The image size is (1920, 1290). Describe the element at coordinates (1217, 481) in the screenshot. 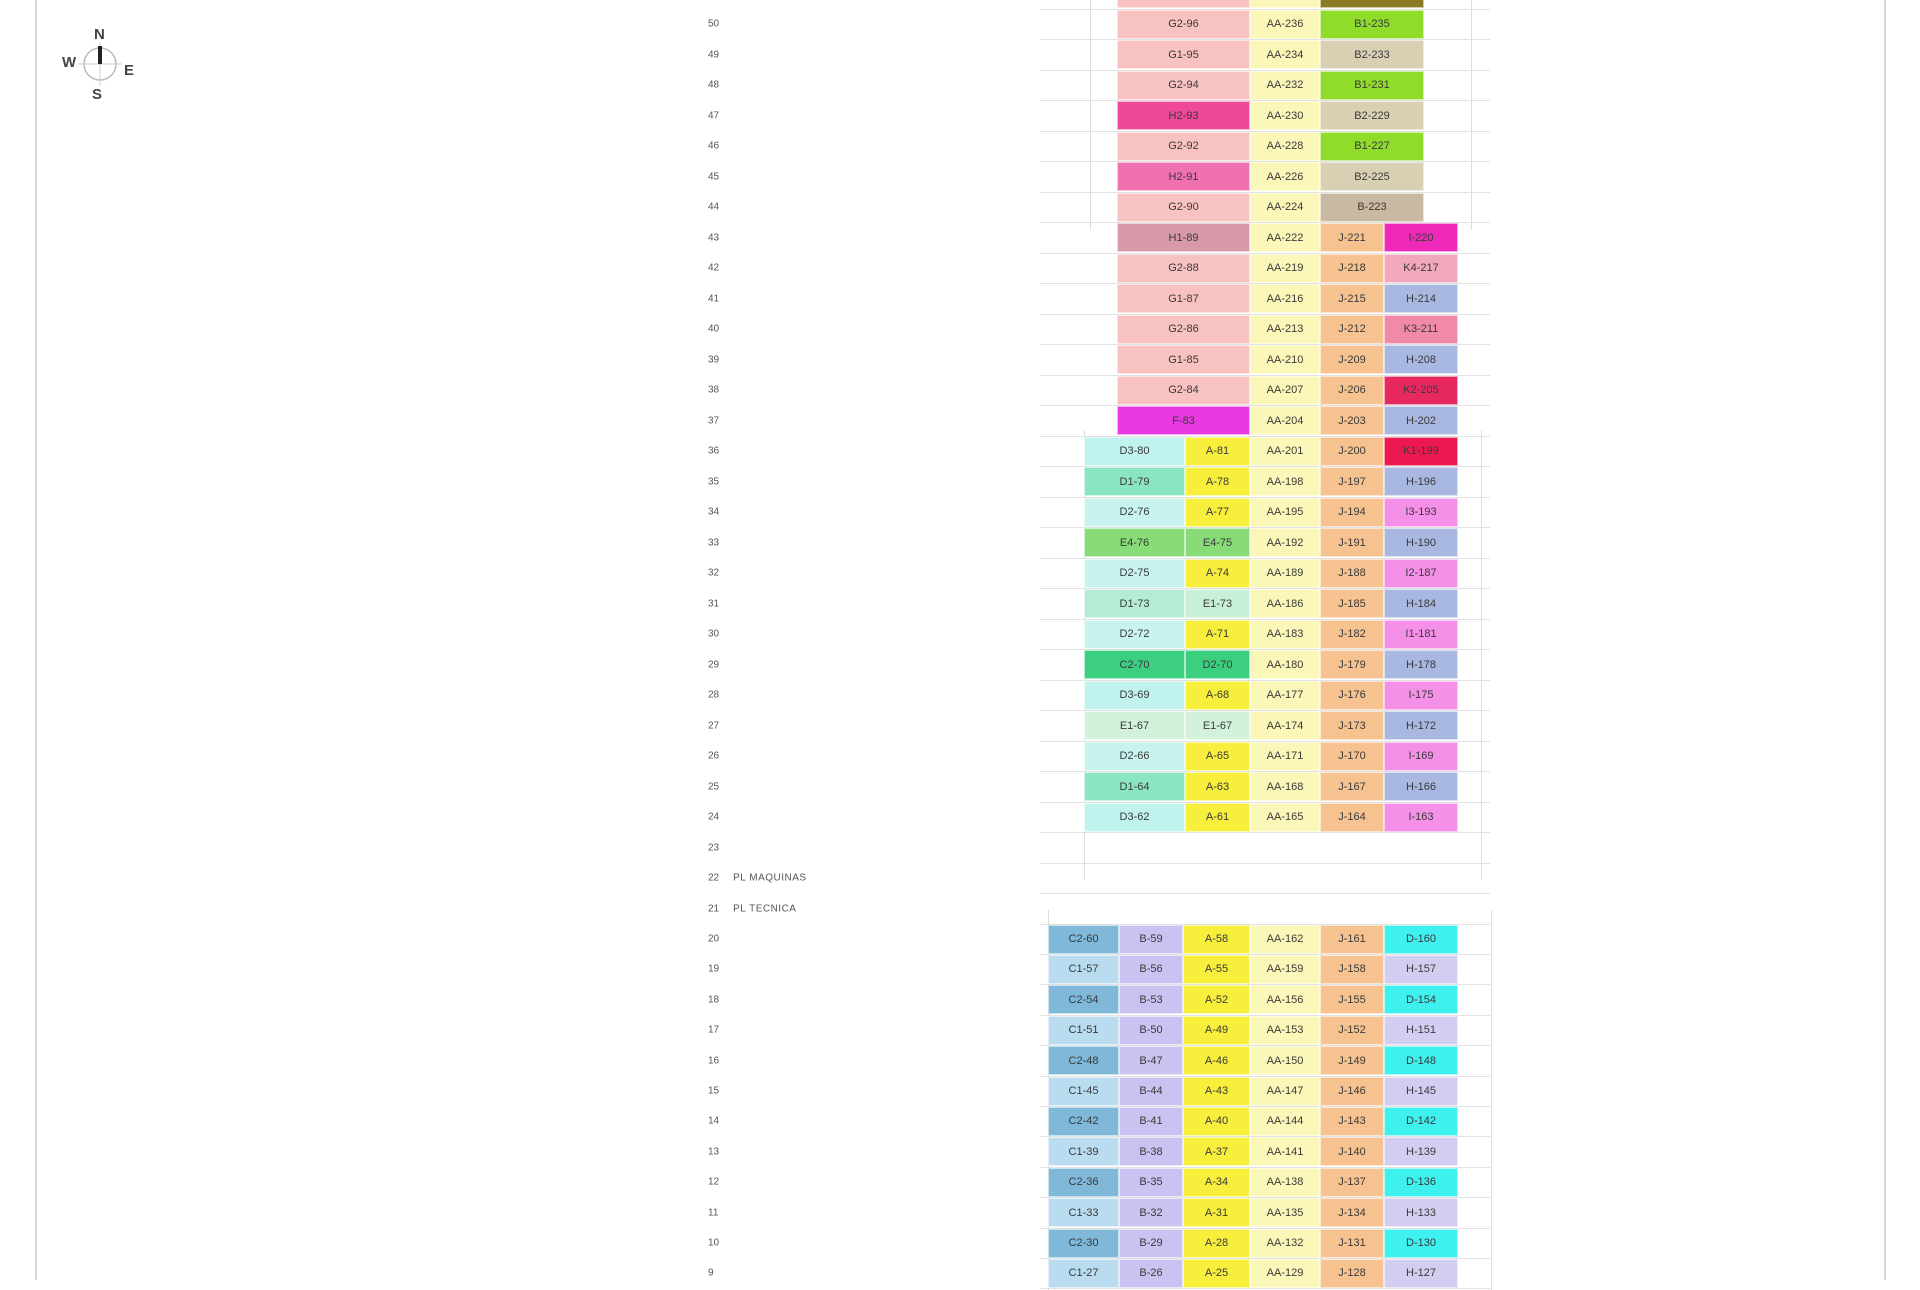

I see `unit-cell: A-78` at that location.